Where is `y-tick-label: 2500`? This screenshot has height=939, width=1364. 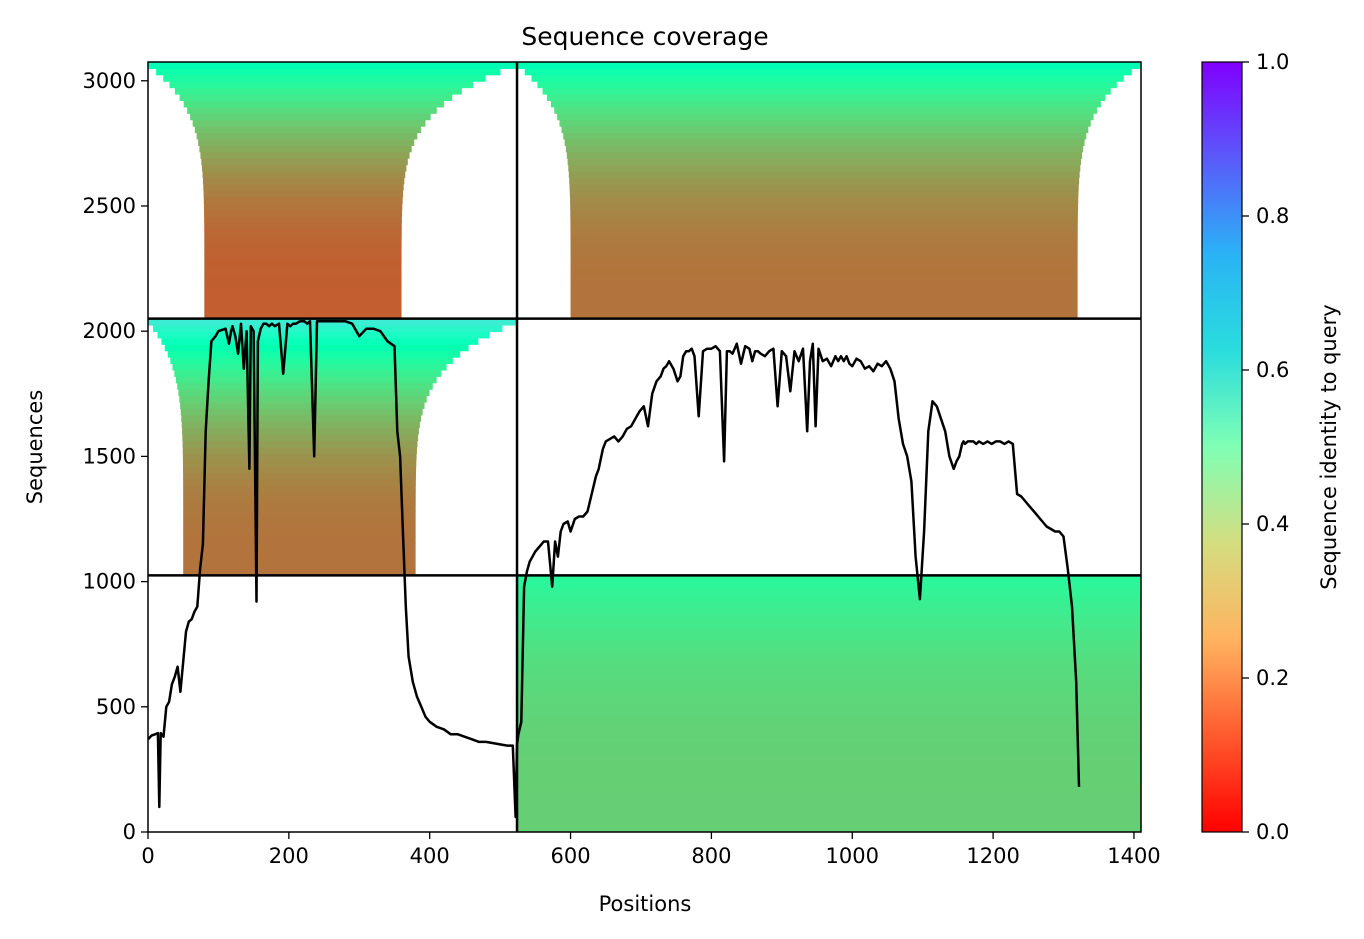
y-tick-label: 2500 is located at coordinates (109, 206).